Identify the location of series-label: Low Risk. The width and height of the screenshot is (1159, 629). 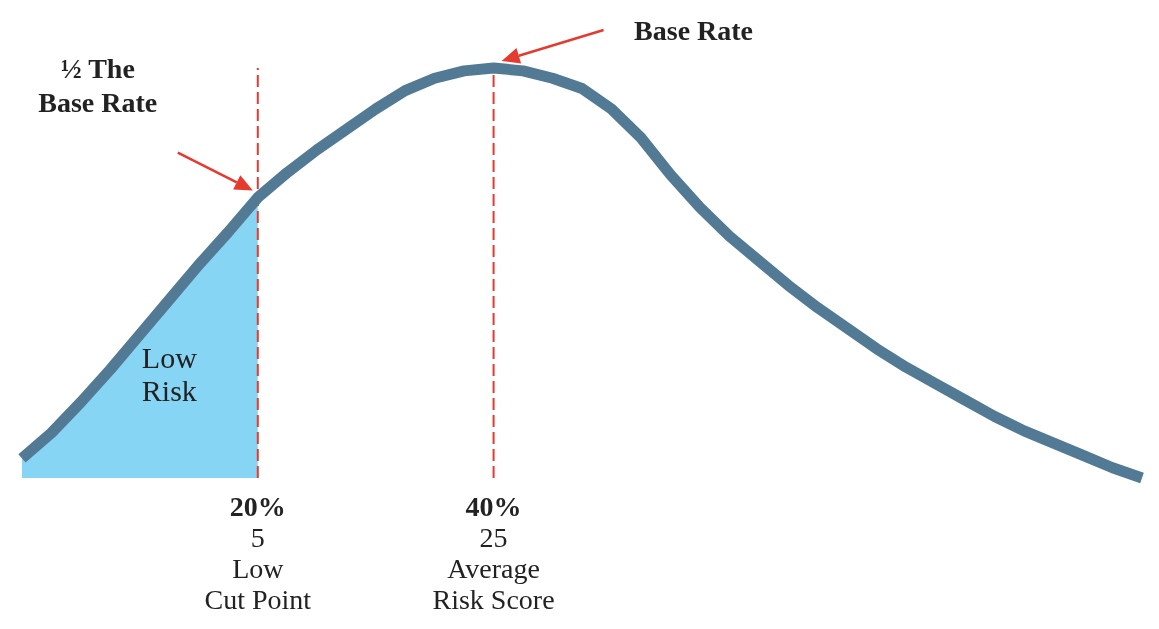
(169, 374).